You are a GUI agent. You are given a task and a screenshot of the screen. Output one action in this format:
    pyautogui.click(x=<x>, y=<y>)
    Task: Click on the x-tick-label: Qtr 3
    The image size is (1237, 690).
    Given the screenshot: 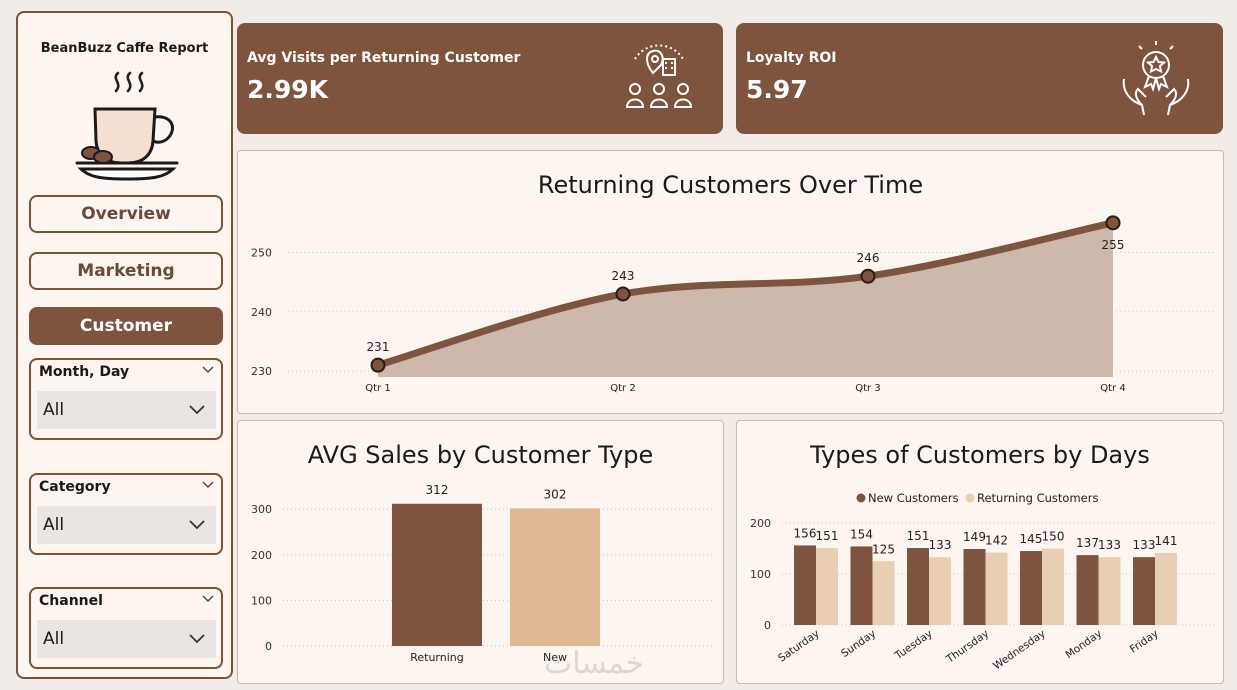 What is the action you would take?
    pyautogui.click(x=867, y=388)
    